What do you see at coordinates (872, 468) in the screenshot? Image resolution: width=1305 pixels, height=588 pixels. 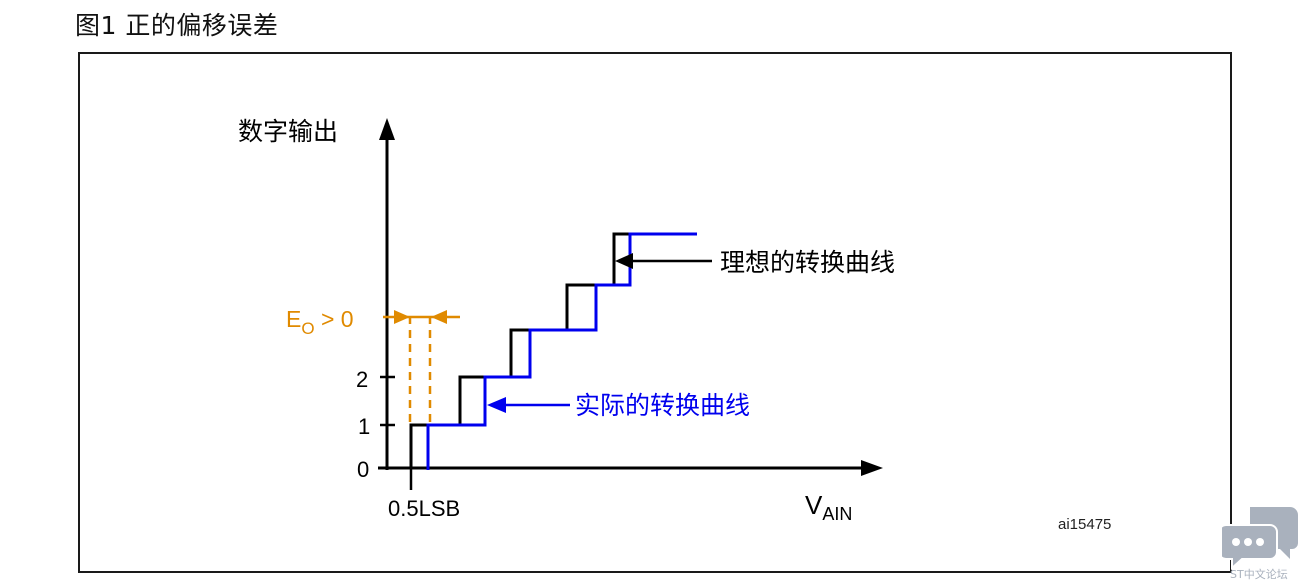 I see `x-axis-arrow-icon` at bounding box center [872, 468].